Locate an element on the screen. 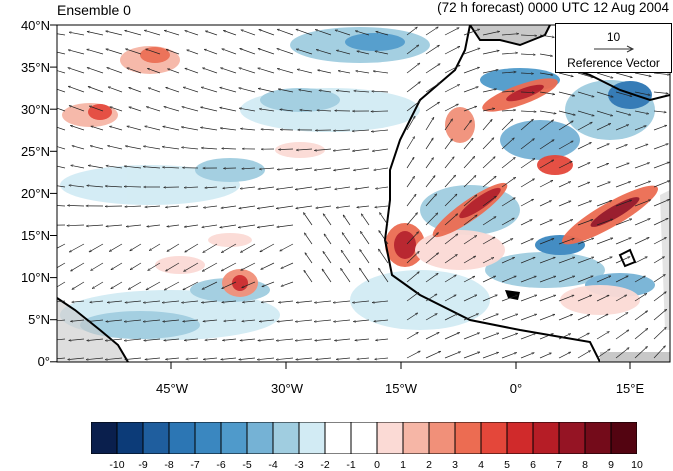 Image resolution: width=673 pixels, height=471 pixels. lon-label-15w: 15°W is located at coordinates (401, 388).